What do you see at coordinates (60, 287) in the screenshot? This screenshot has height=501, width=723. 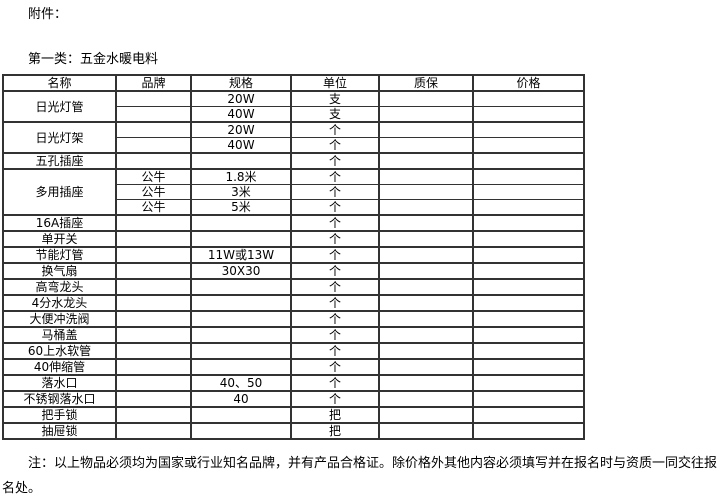 I see `item-name-cell: 高弯龙头` at bounding box center [60, 287].